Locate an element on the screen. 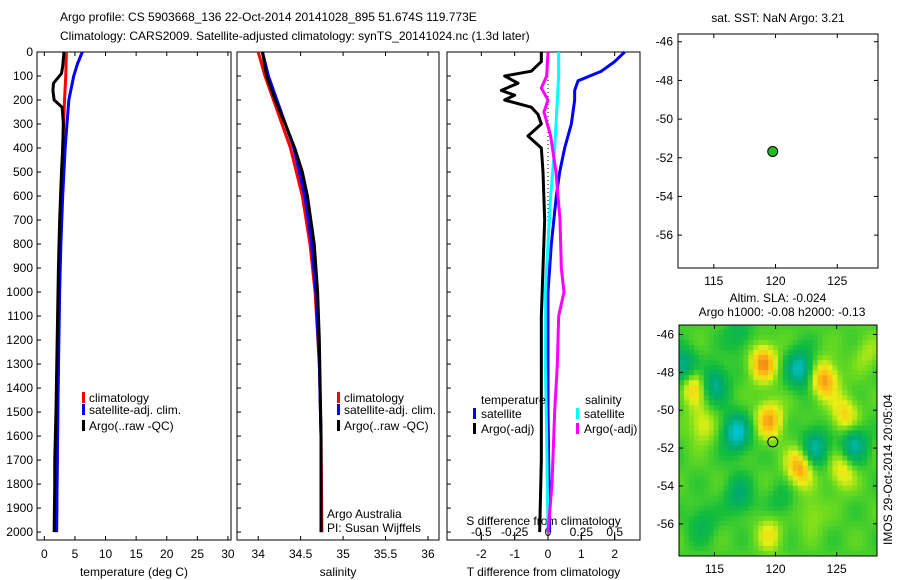  legend-label: Argo(..raw -QC) is located at coordinates (386, 426).